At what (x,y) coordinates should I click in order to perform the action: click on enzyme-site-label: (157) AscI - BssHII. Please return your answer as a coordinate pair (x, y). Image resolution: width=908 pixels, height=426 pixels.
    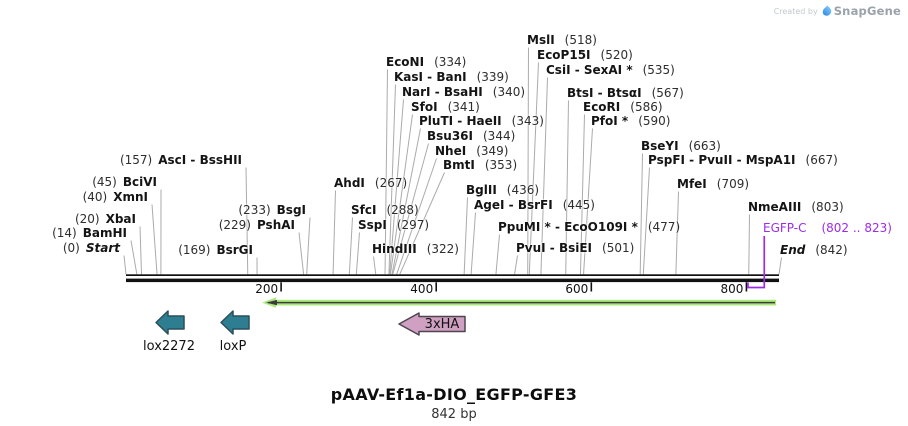
    Looking at the image, I should click on (181, 160).